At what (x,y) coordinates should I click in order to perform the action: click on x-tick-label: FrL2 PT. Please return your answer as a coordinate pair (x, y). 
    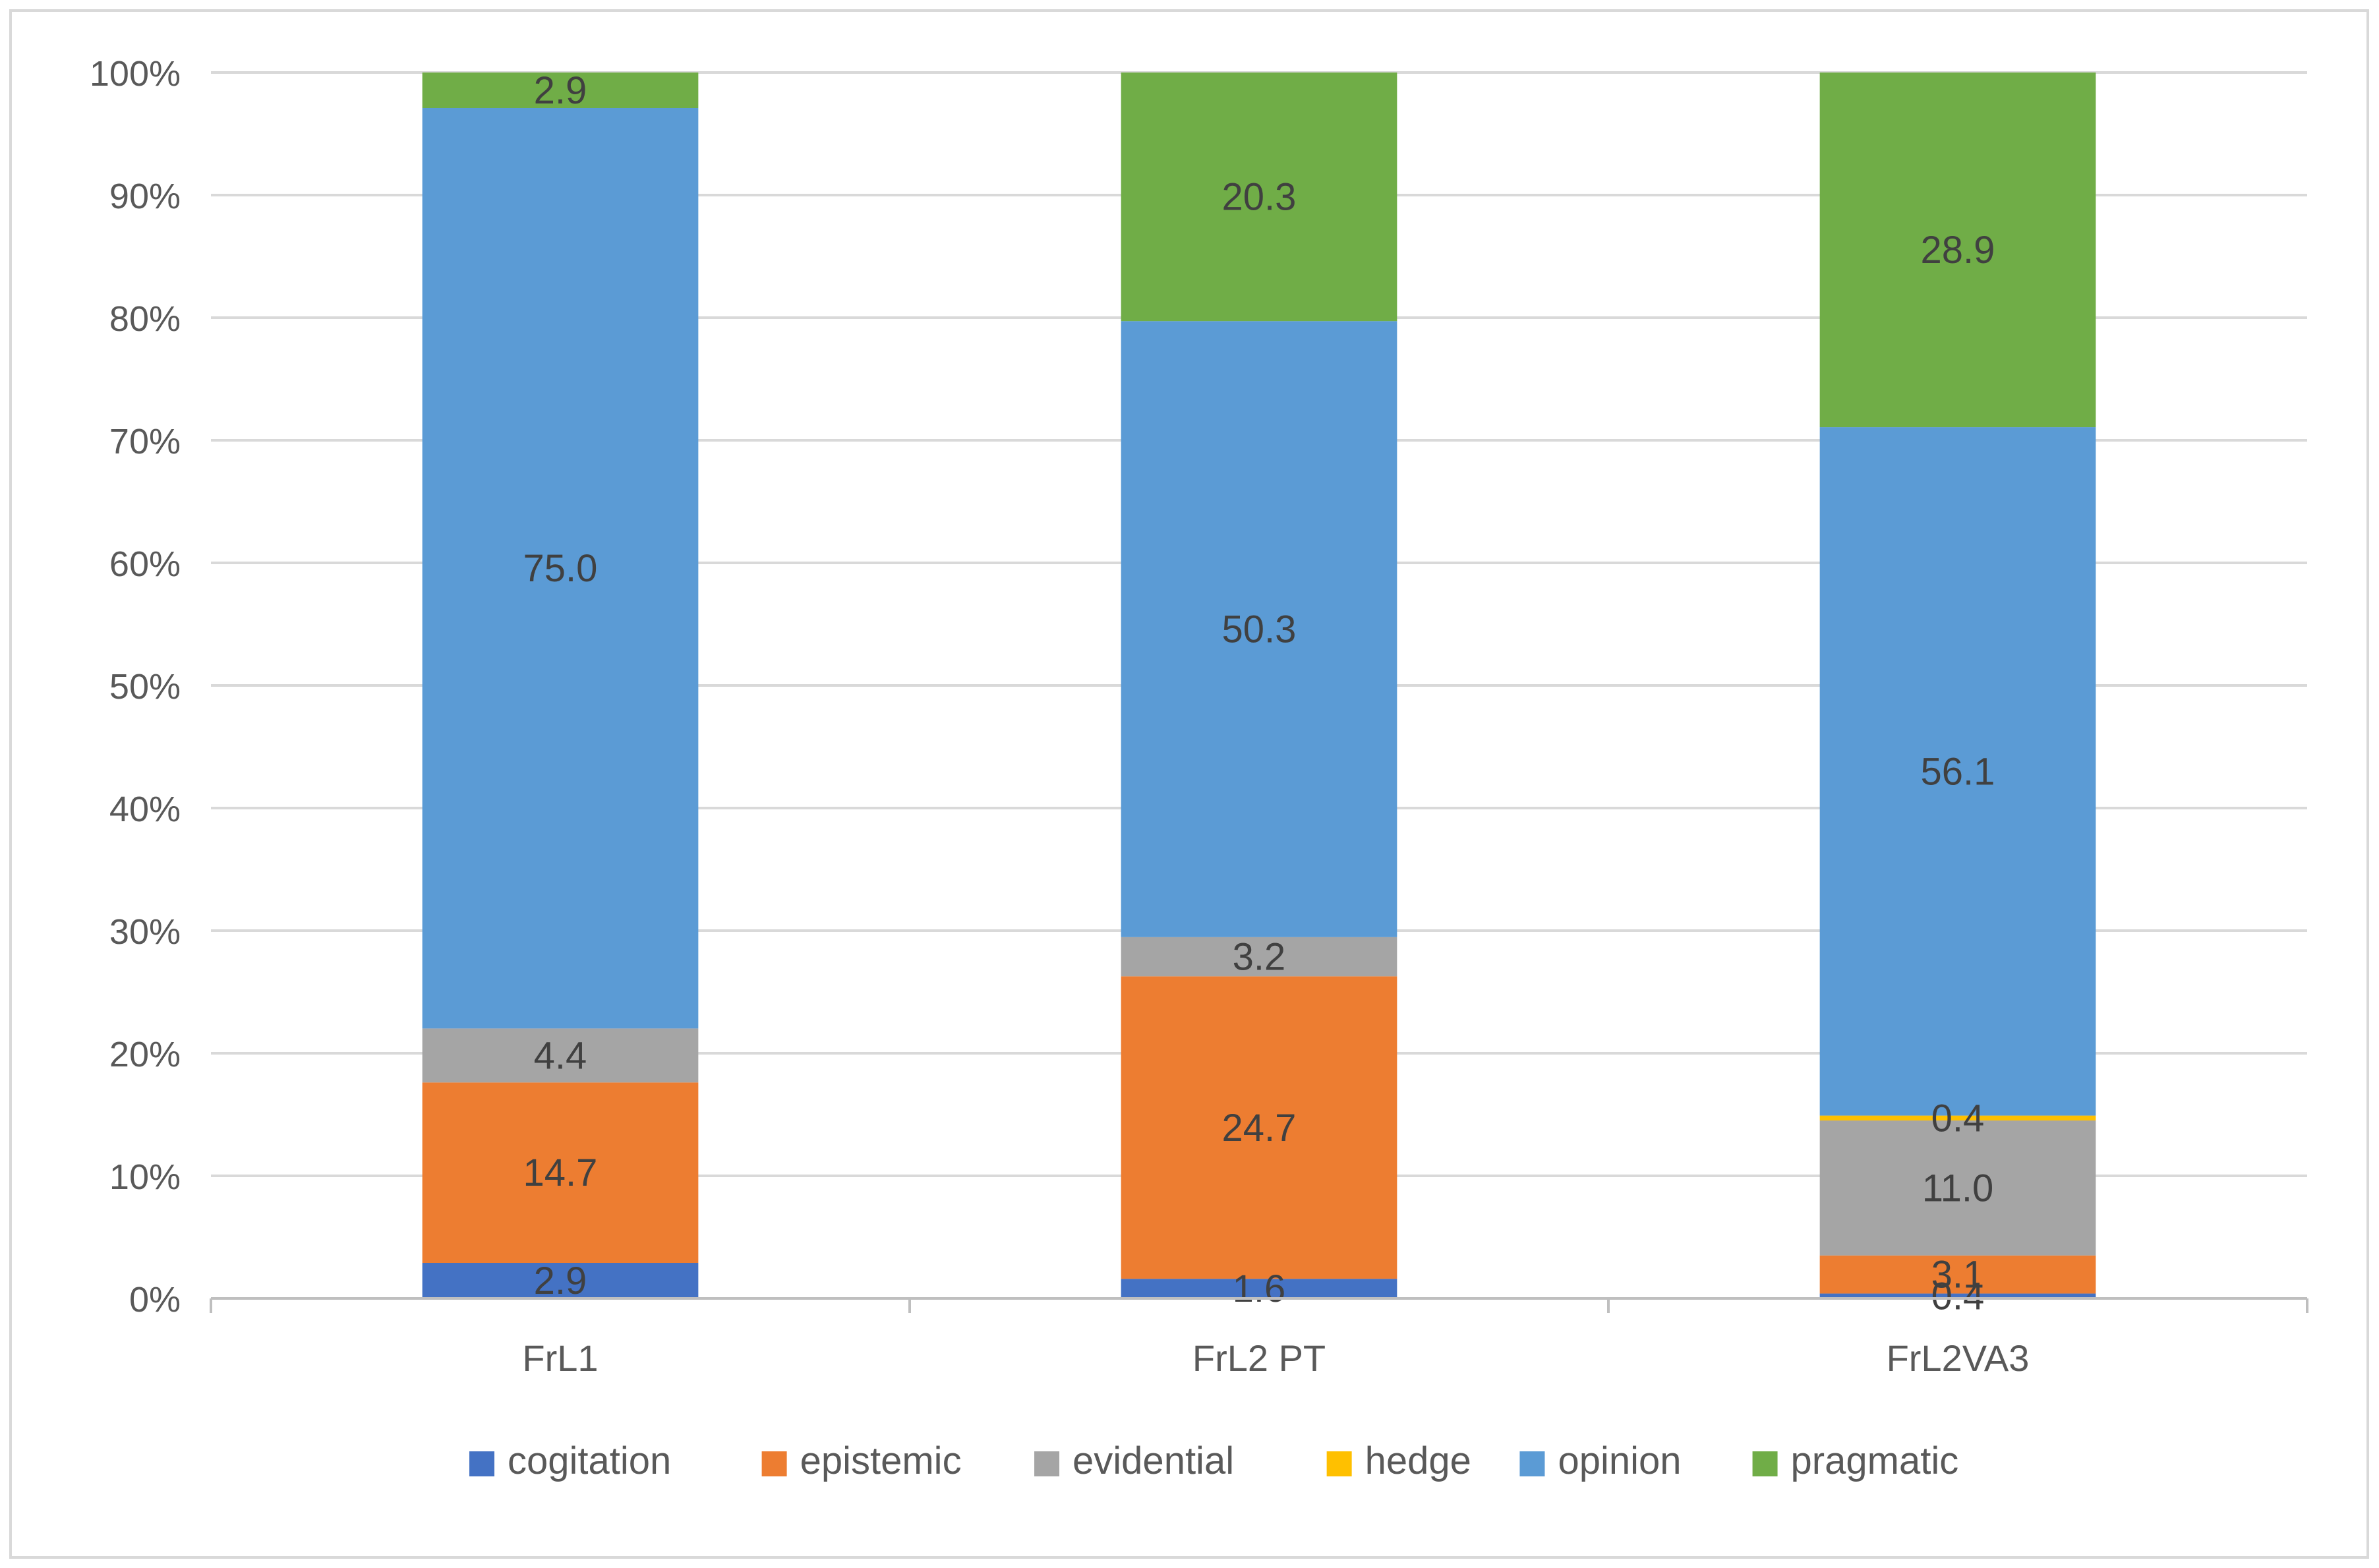
    Looking at the image, I should click on (1259, 1358).